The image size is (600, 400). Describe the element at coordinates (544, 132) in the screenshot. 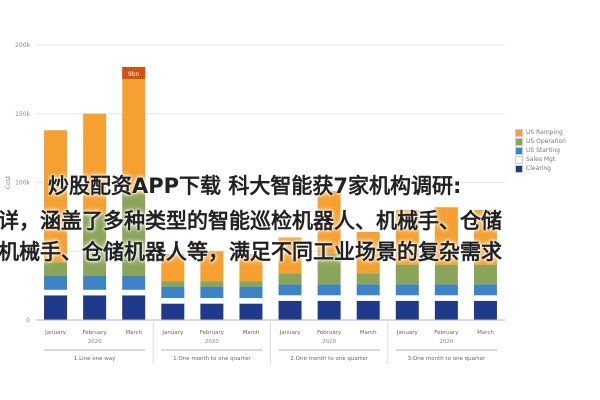

I see `legend-label: US Ramping` at that location.